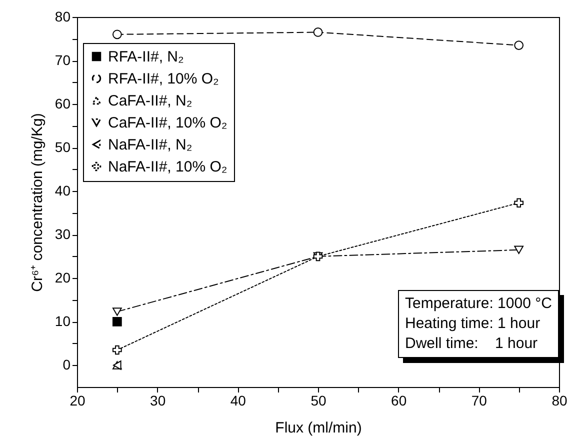 The height and width of the screenshot is (445, 574). What do you see at coordinates (318, 428) in the screenshot?
I see `x-axis-title: Flux (ml/min)` at bounding box center [318, 428].